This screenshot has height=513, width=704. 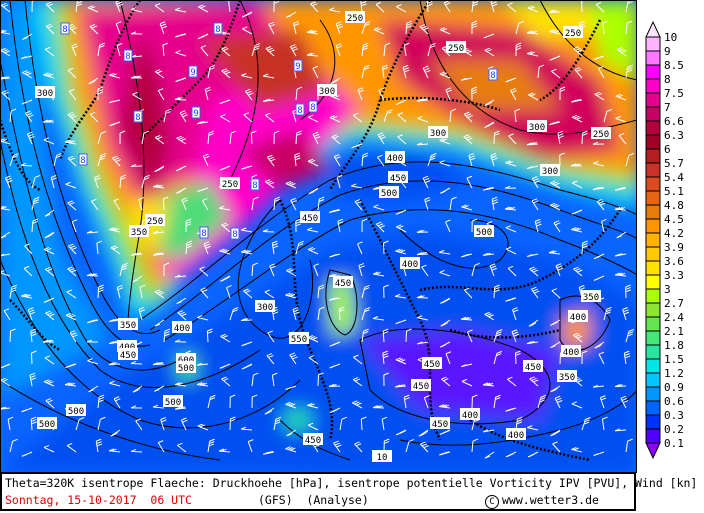 I want to click on colorbar-label: 0.6, so click(x=674, y=401).